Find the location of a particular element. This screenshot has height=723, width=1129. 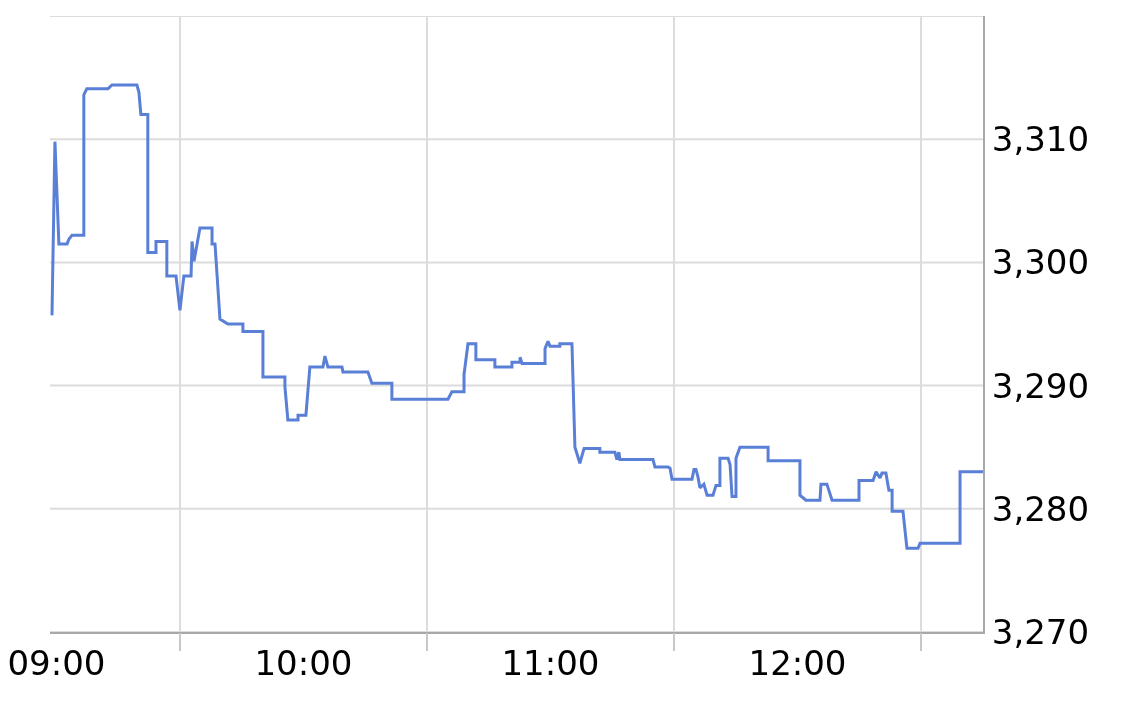

x-tick-label: 11:00 is located at coordinates (550, 662).